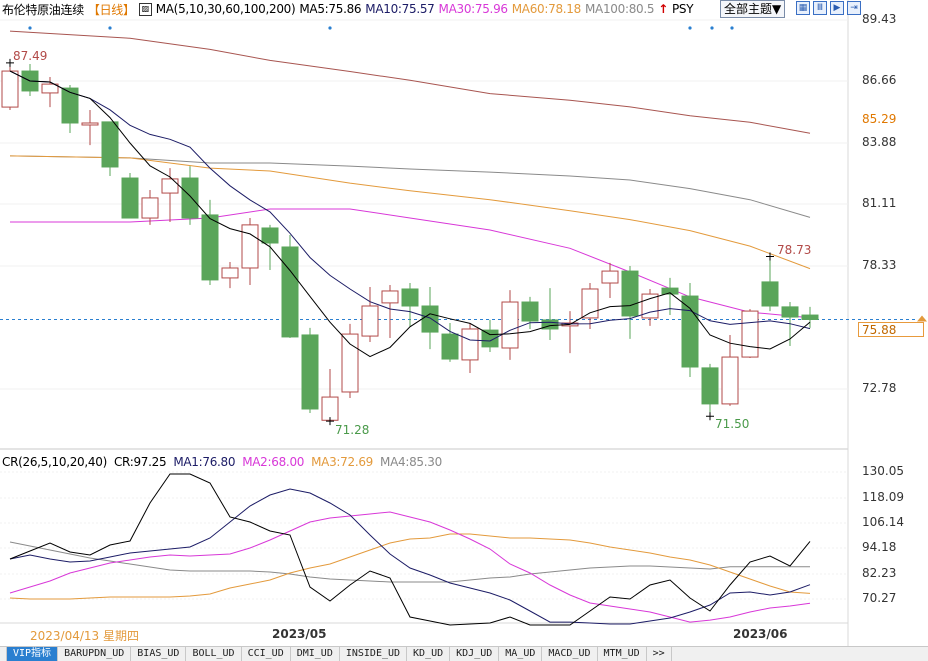 The image size is (928, 661). Describe the element at coordinates (682, 9) in the screenshot. I see `psy-label: PSY` at that location.